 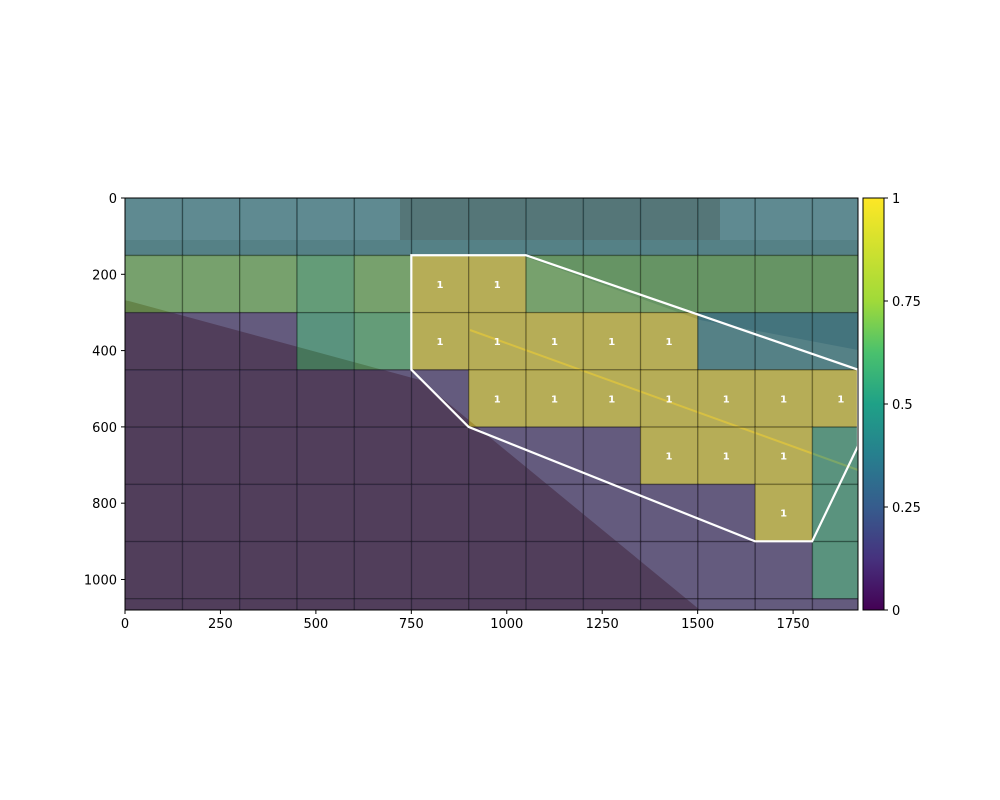 I want to click on y-tick-label: 400, so click(x=104, y=352).